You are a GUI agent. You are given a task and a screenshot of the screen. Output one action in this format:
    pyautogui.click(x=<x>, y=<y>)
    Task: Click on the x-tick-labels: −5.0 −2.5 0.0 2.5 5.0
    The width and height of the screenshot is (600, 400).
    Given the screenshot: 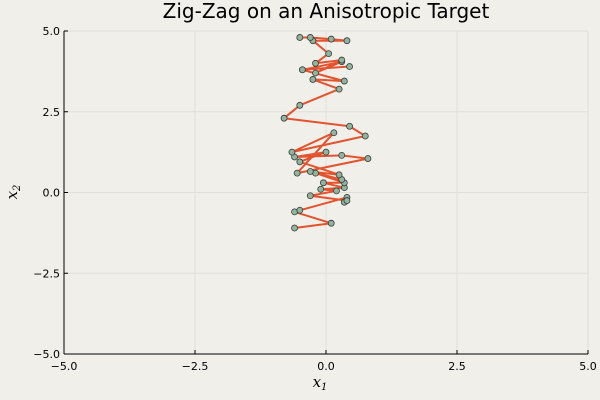 What is the action you would take?
    pyautogui.click(x=324, y=366)
    